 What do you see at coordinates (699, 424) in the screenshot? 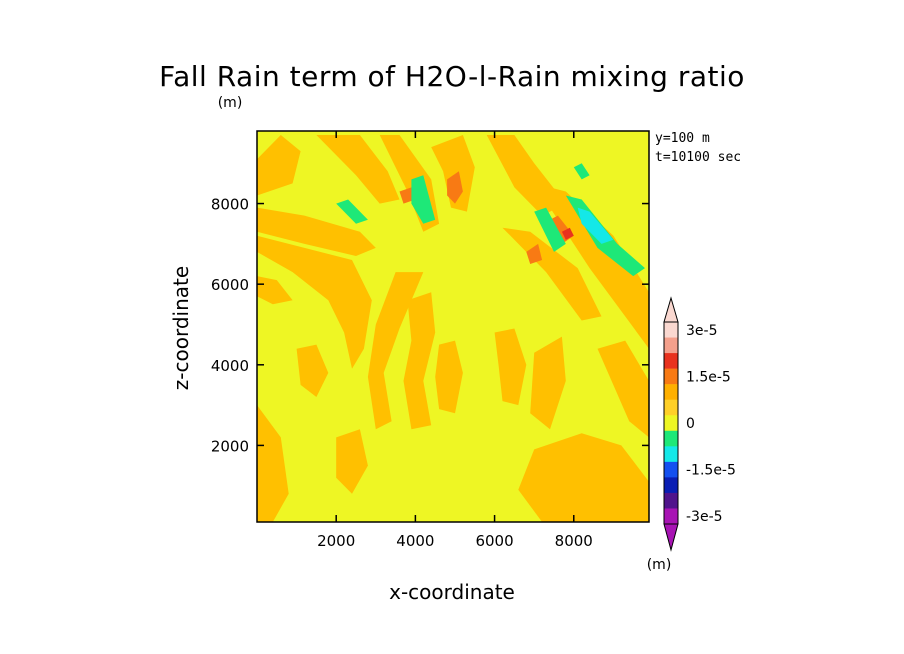
I see `colorbar: 3e-5 1.5e-5 0 -1.5e-5 -3e-5` at bounding box center [699, 424].